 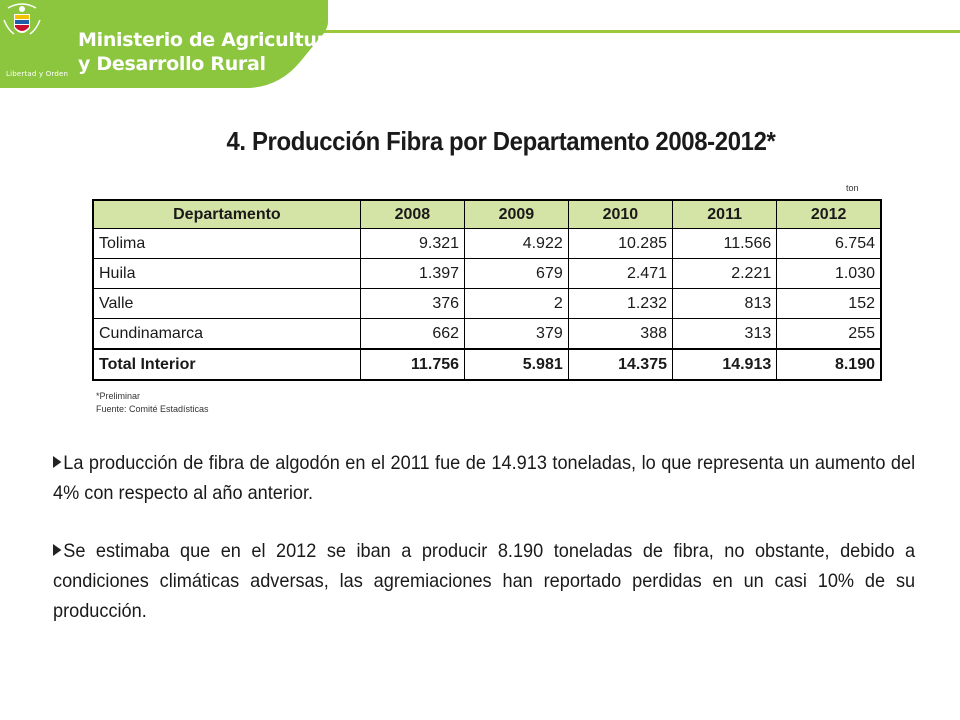 I want to click on table-row: Valle 376 2 1.232 813 152, so click(x=487, y=303).